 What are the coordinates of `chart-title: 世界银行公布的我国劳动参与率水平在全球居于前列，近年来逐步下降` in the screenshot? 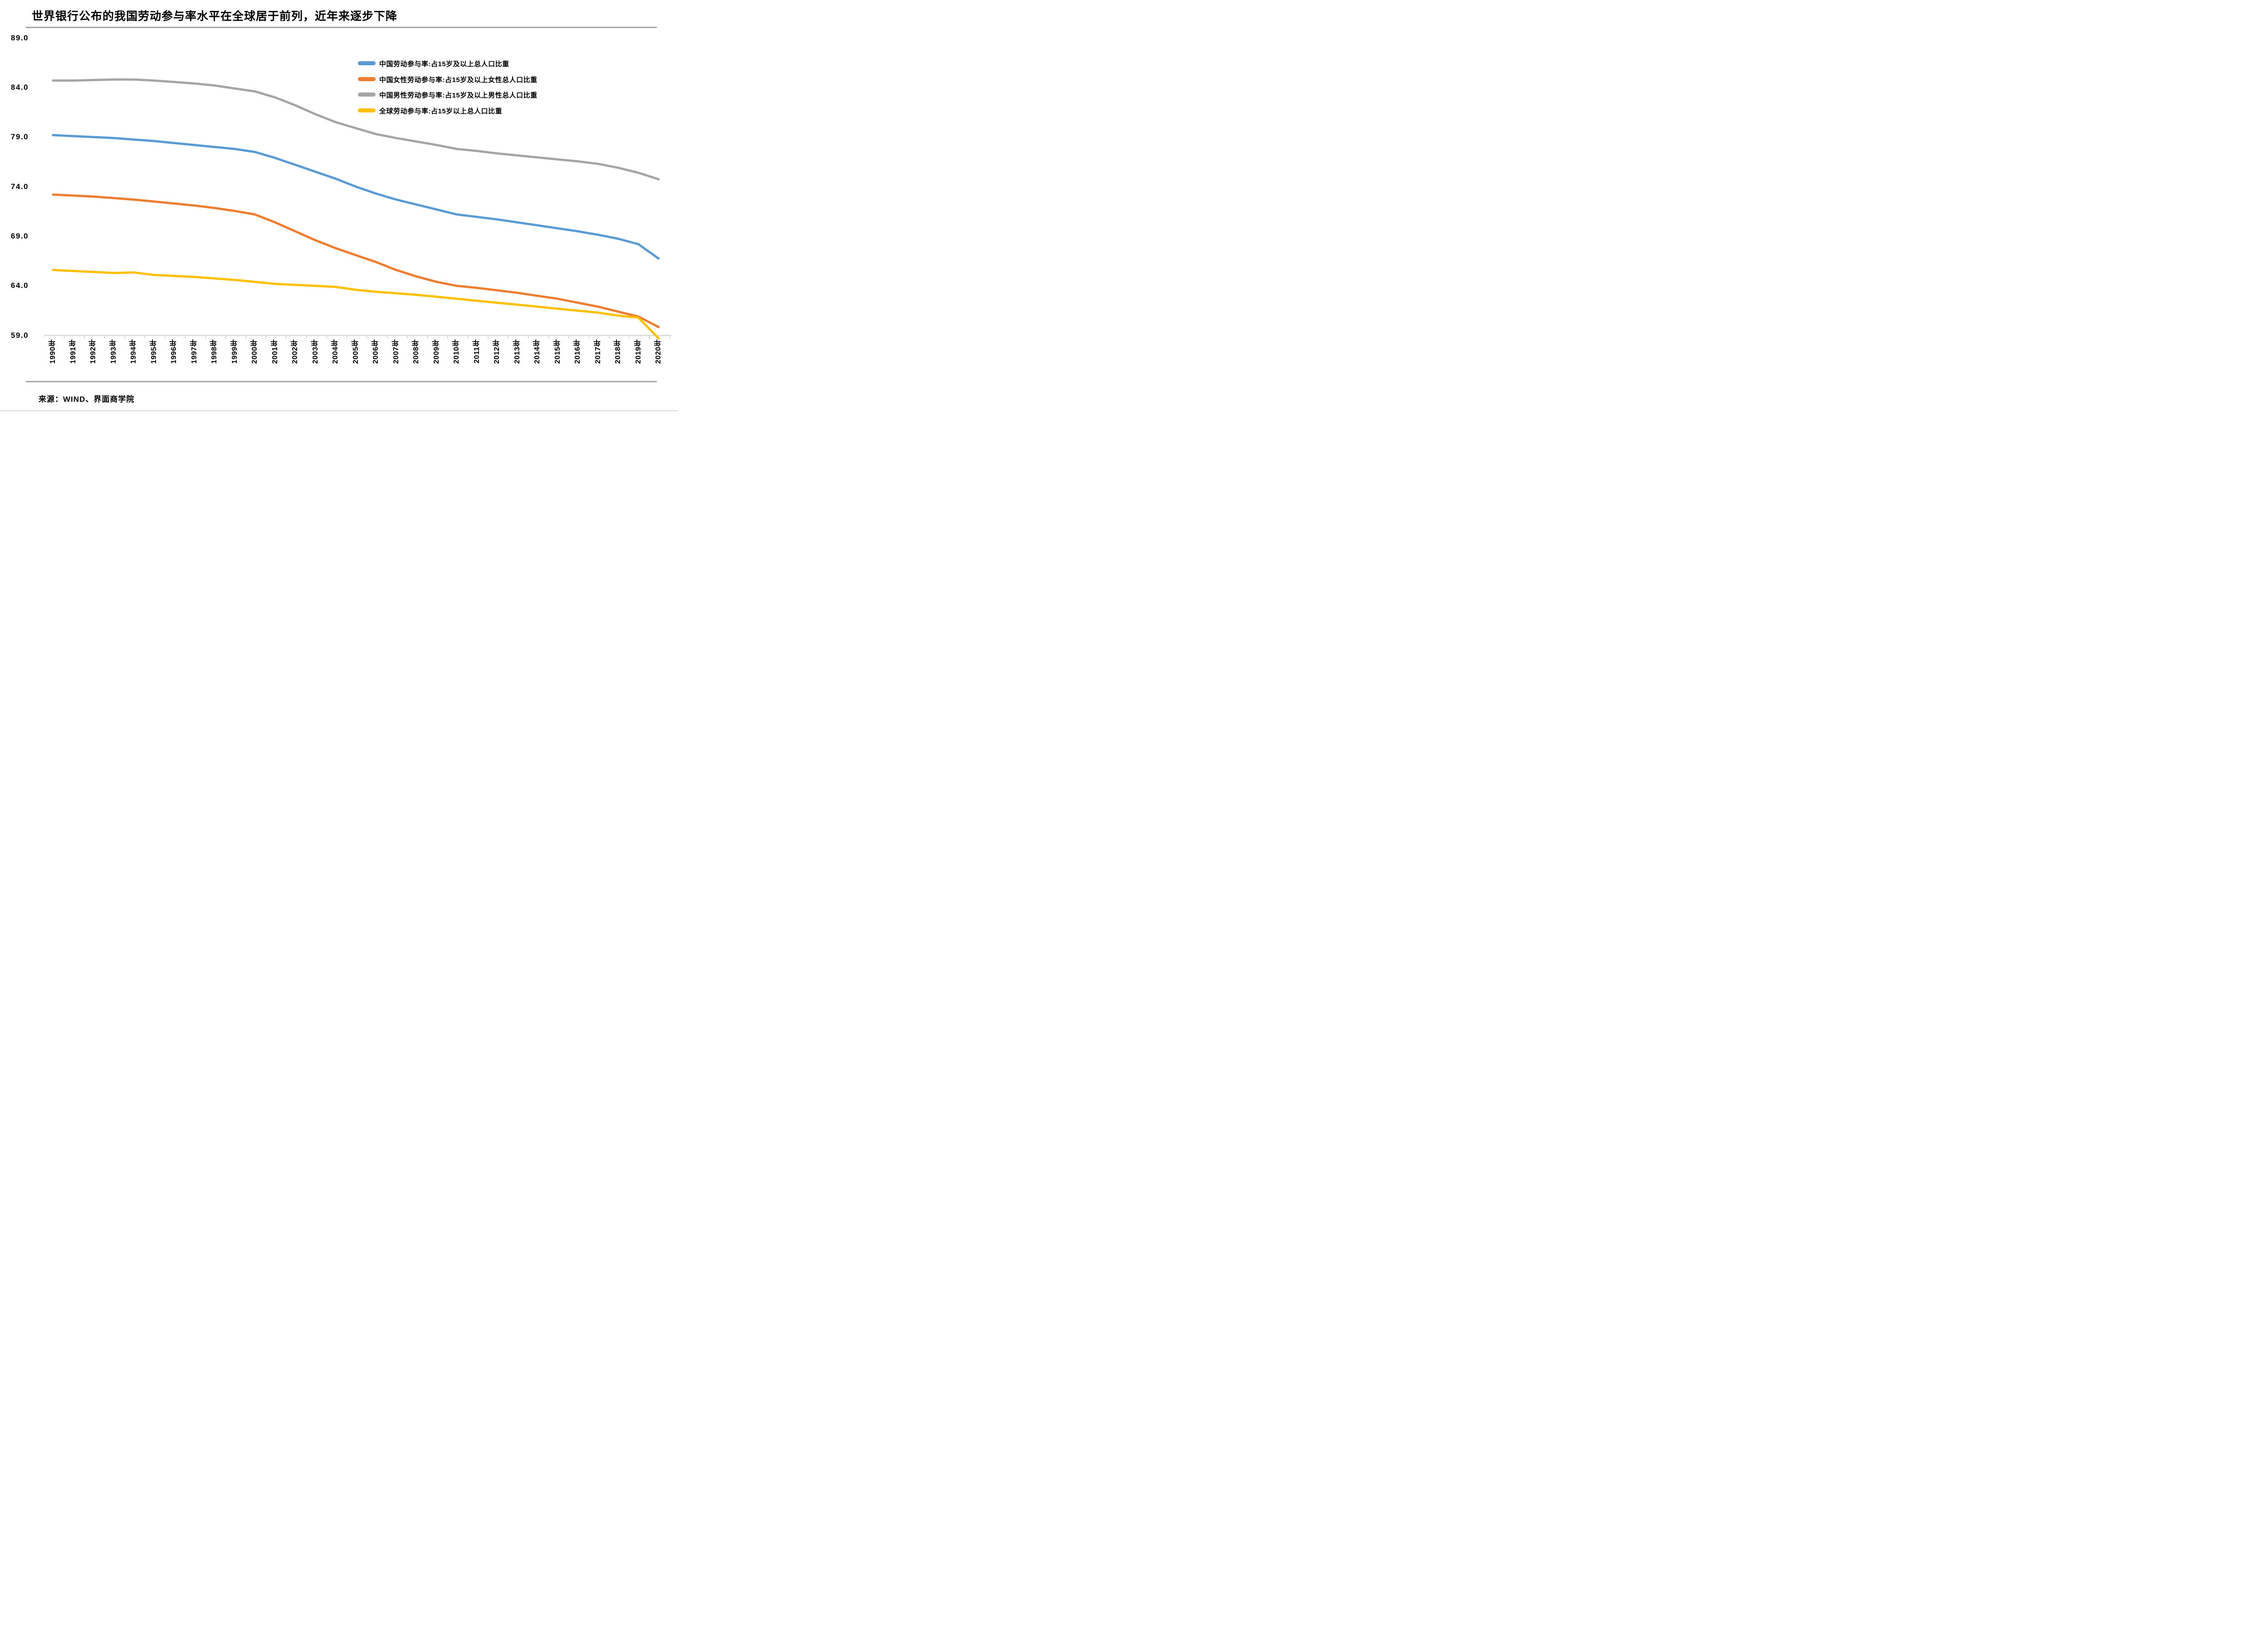 It's located at (215, 16).